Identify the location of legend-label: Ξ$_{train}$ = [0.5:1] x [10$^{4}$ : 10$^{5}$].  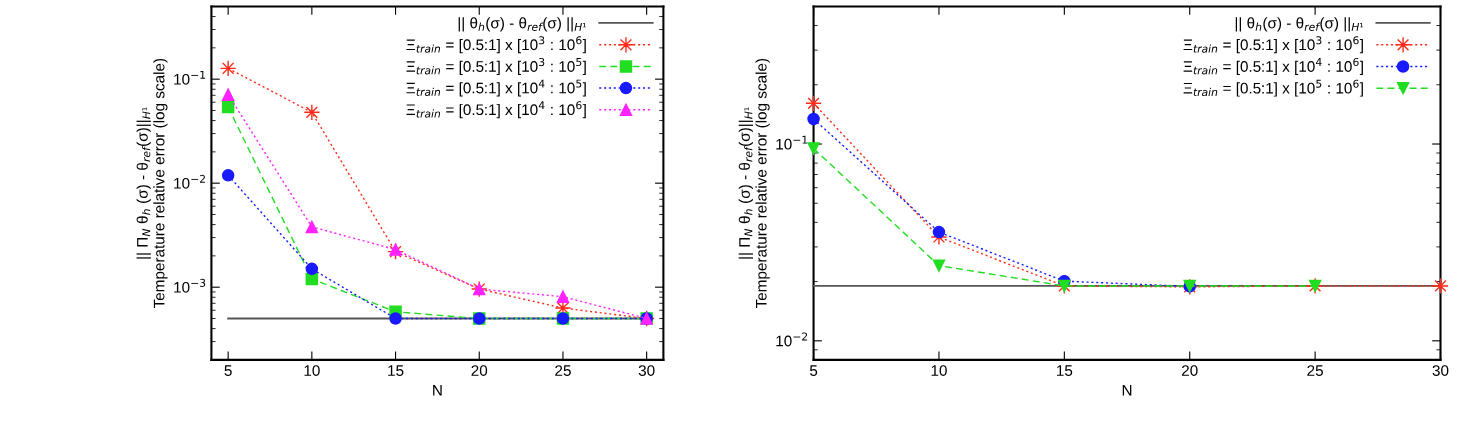
(496, 88).